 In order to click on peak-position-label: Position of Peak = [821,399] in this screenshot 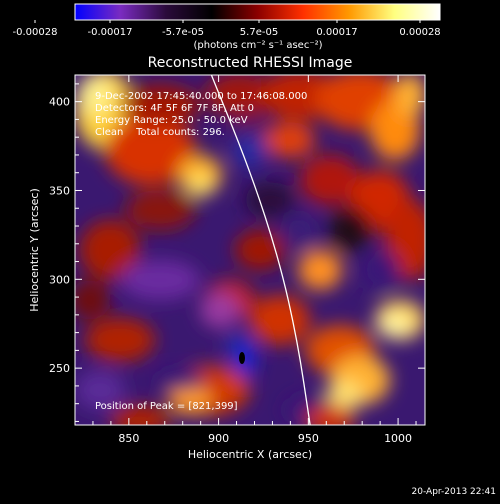, I will do `click(166, 406)`.